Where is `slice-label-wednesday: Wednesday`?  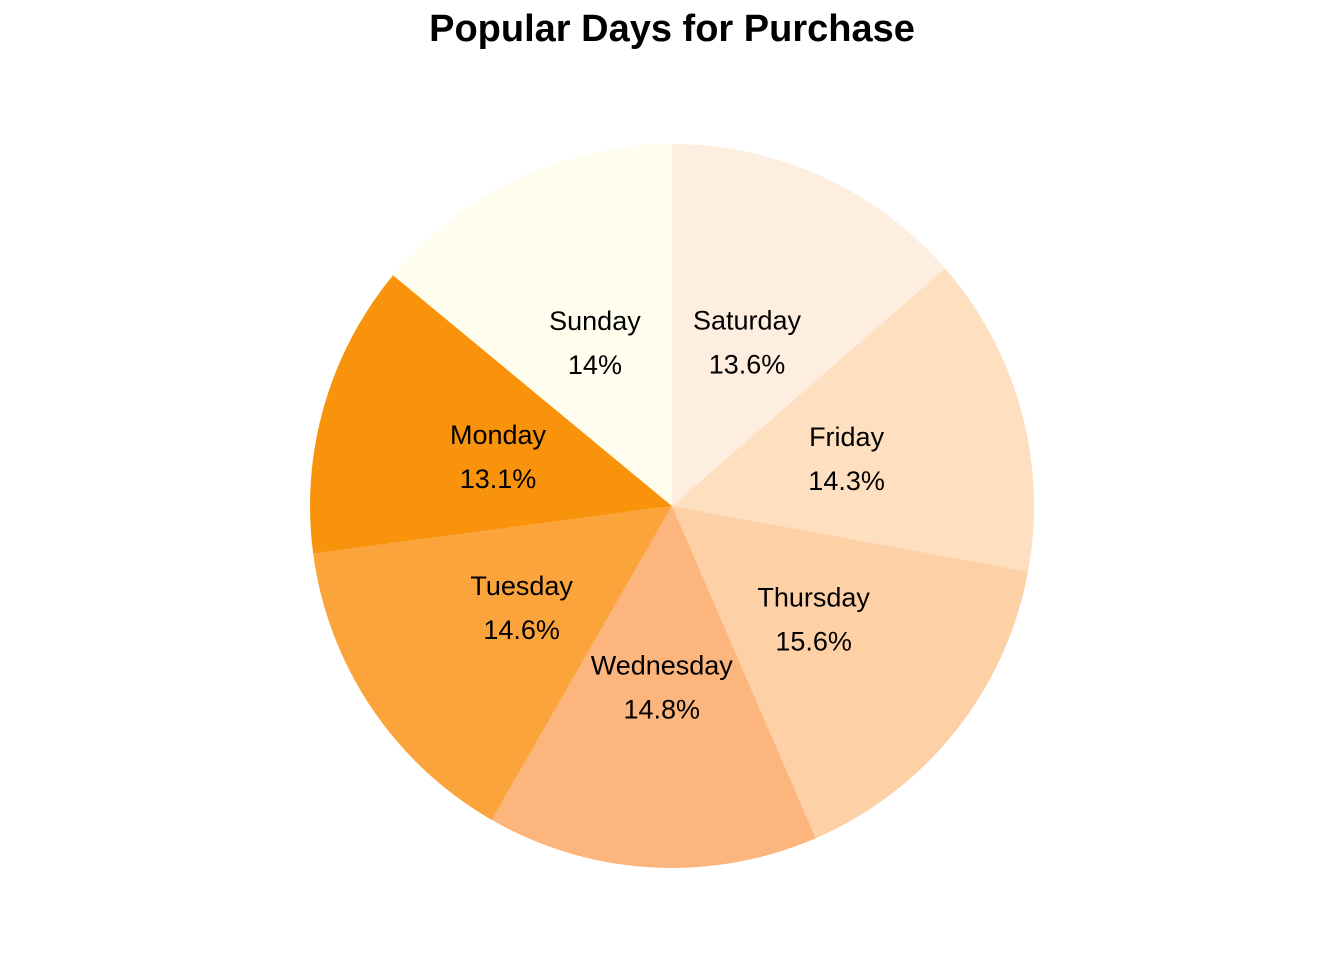
slice-label-wednesday: Wednesday is located at coordinates (662, 666).